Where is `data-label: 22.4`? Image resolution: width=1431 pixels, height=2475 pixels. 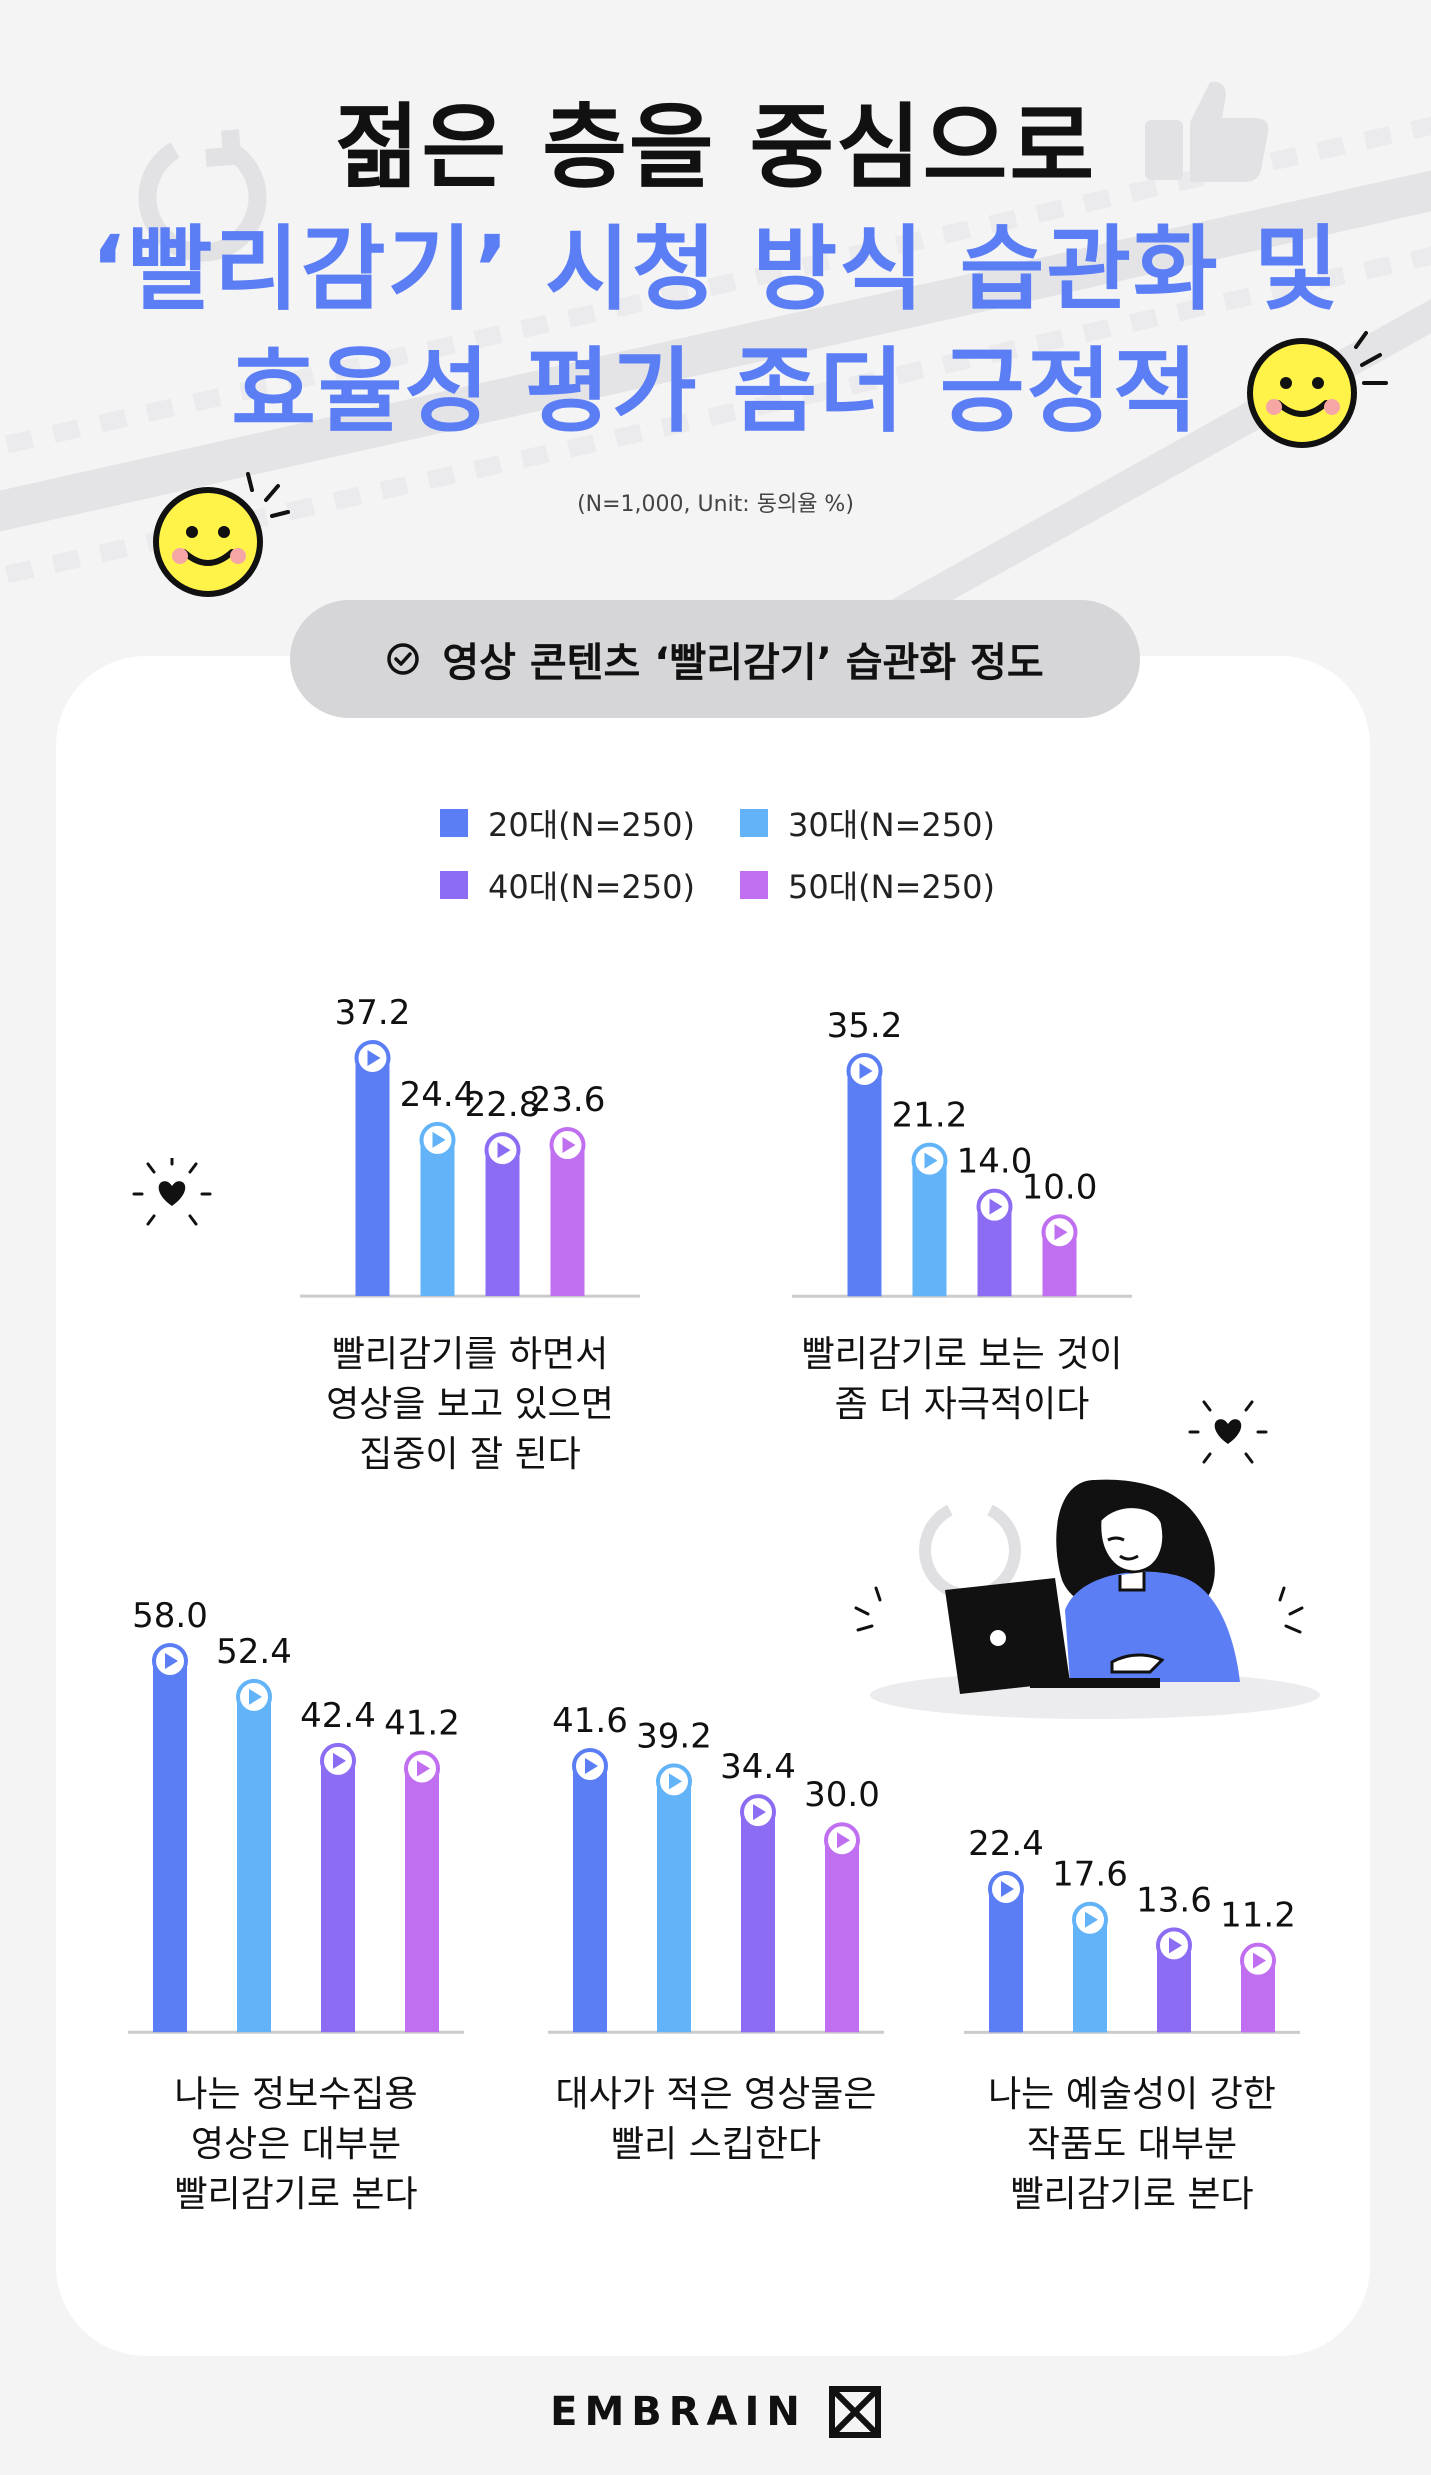 data-label: 22.4 is located at coordinates (1006, 1844).